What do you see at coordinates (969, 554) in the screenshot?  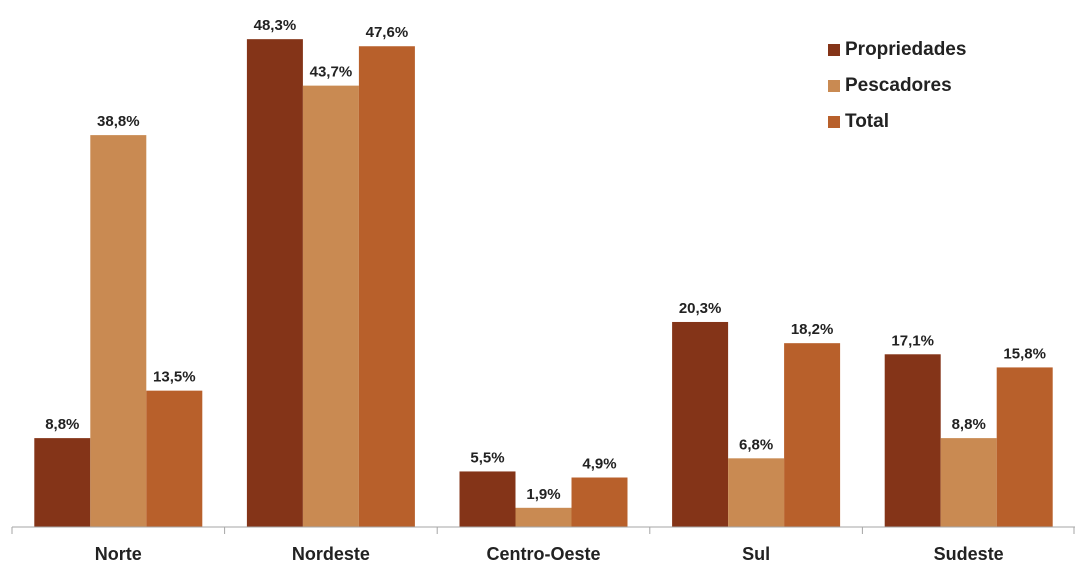 I see `x-tick-label-sudeste: Sudeste` at bounding box center [969, 554].